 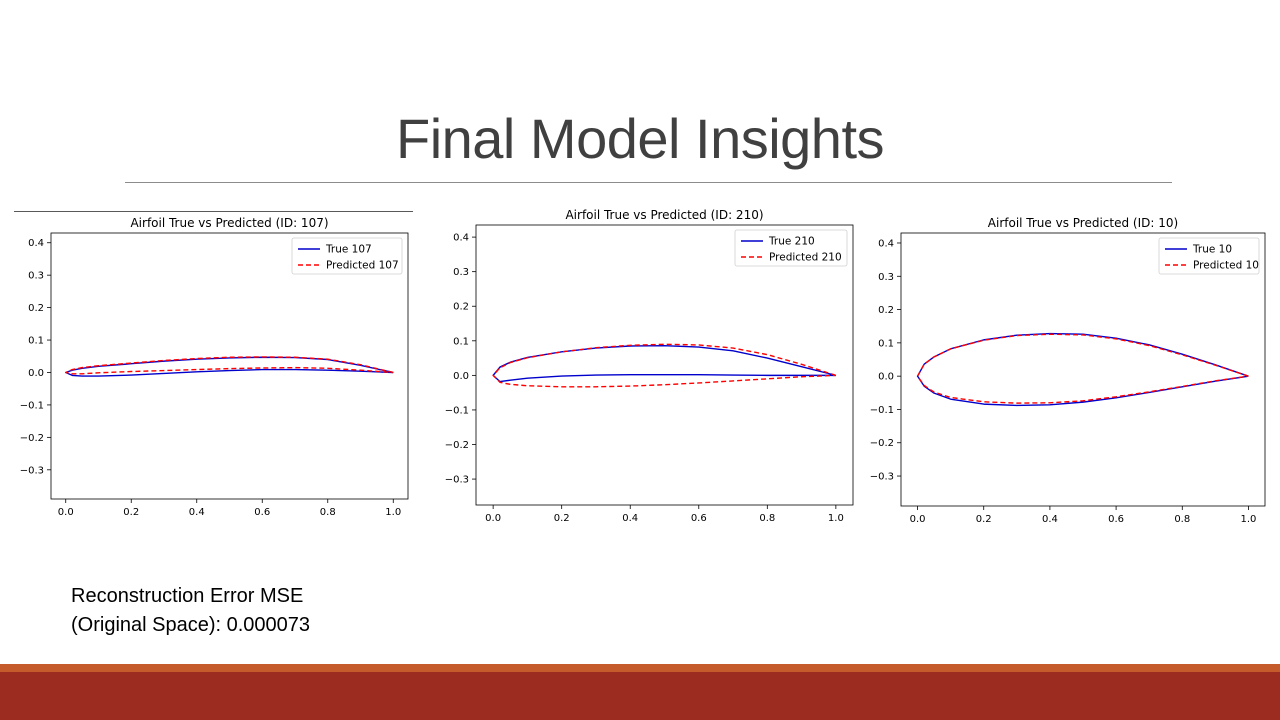 I want to click on mse-line-1: Reconstruction Error MSE, so click(x=187, y=596).